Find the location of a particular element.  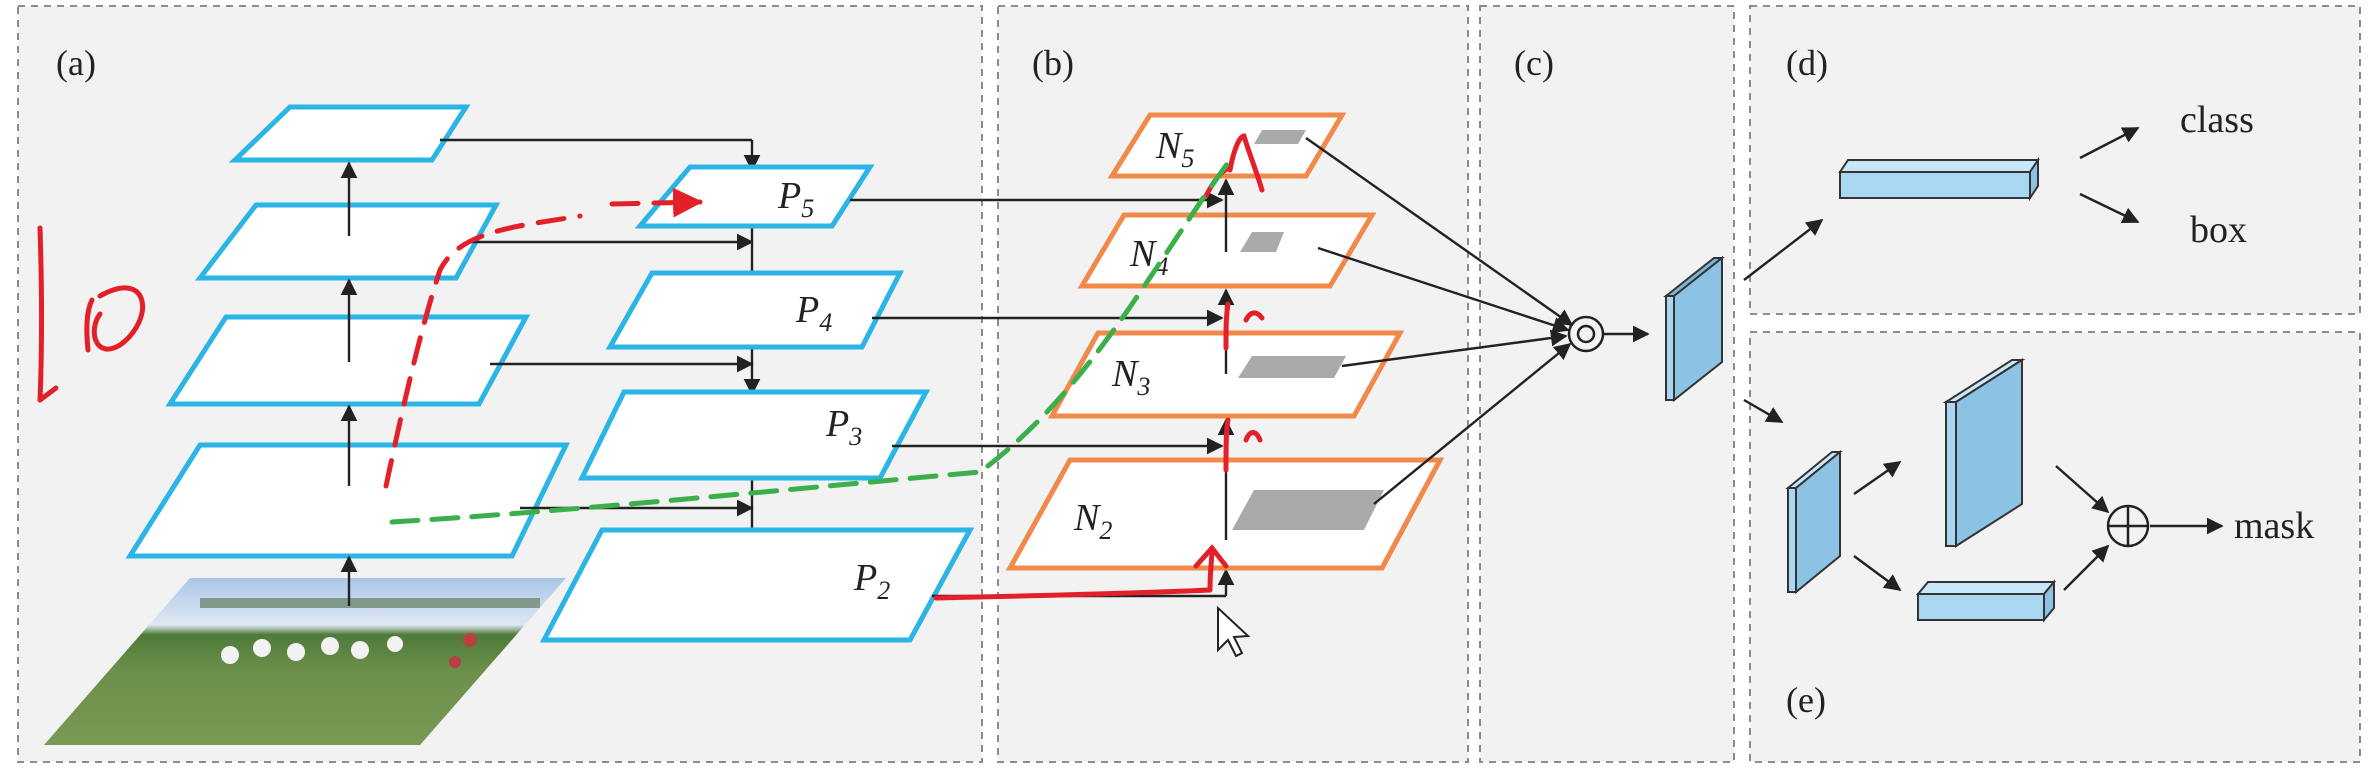

input-image is located at coordinates (305, 661).